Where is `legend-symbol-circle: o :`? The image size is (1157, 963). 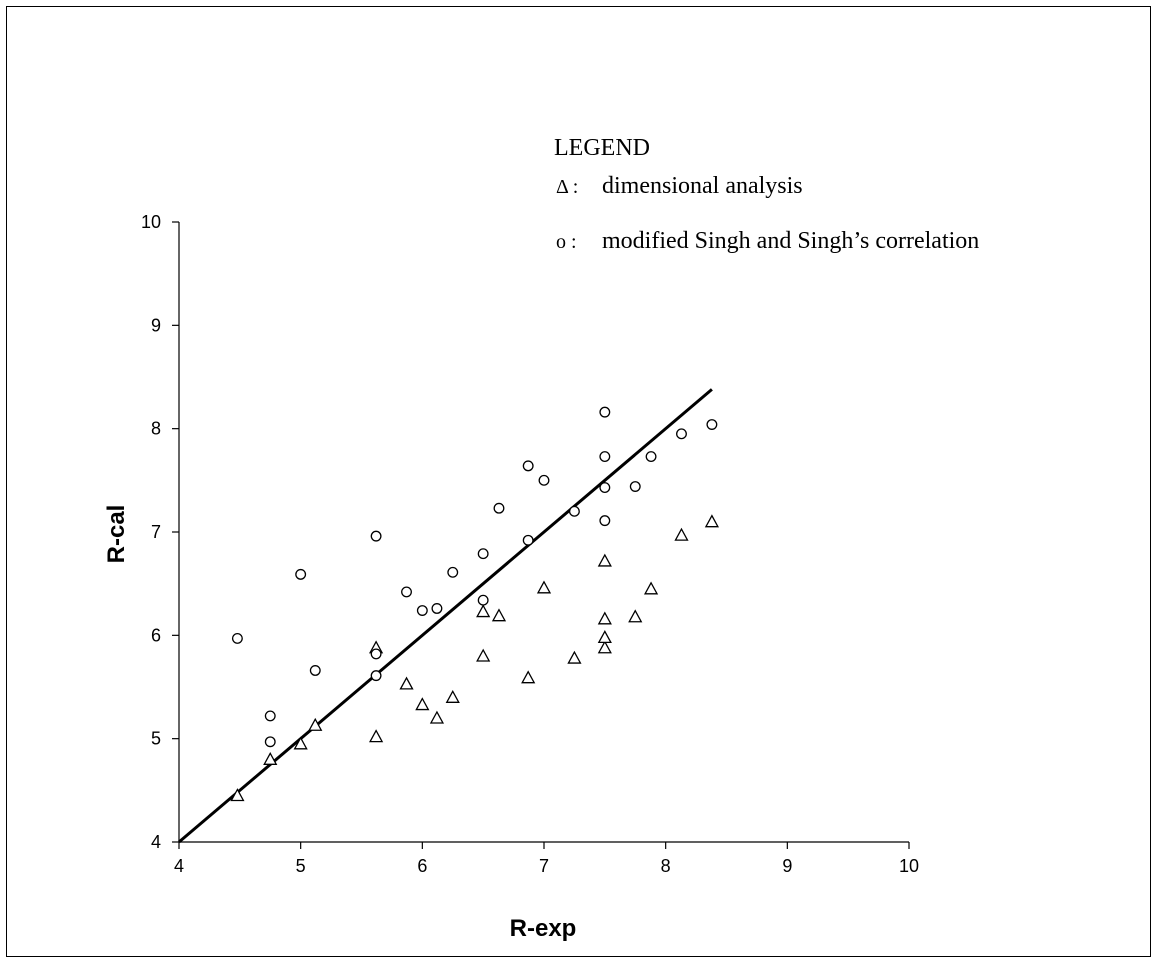
legend-symbol-circle: o : is located at coordinates (566, 242).